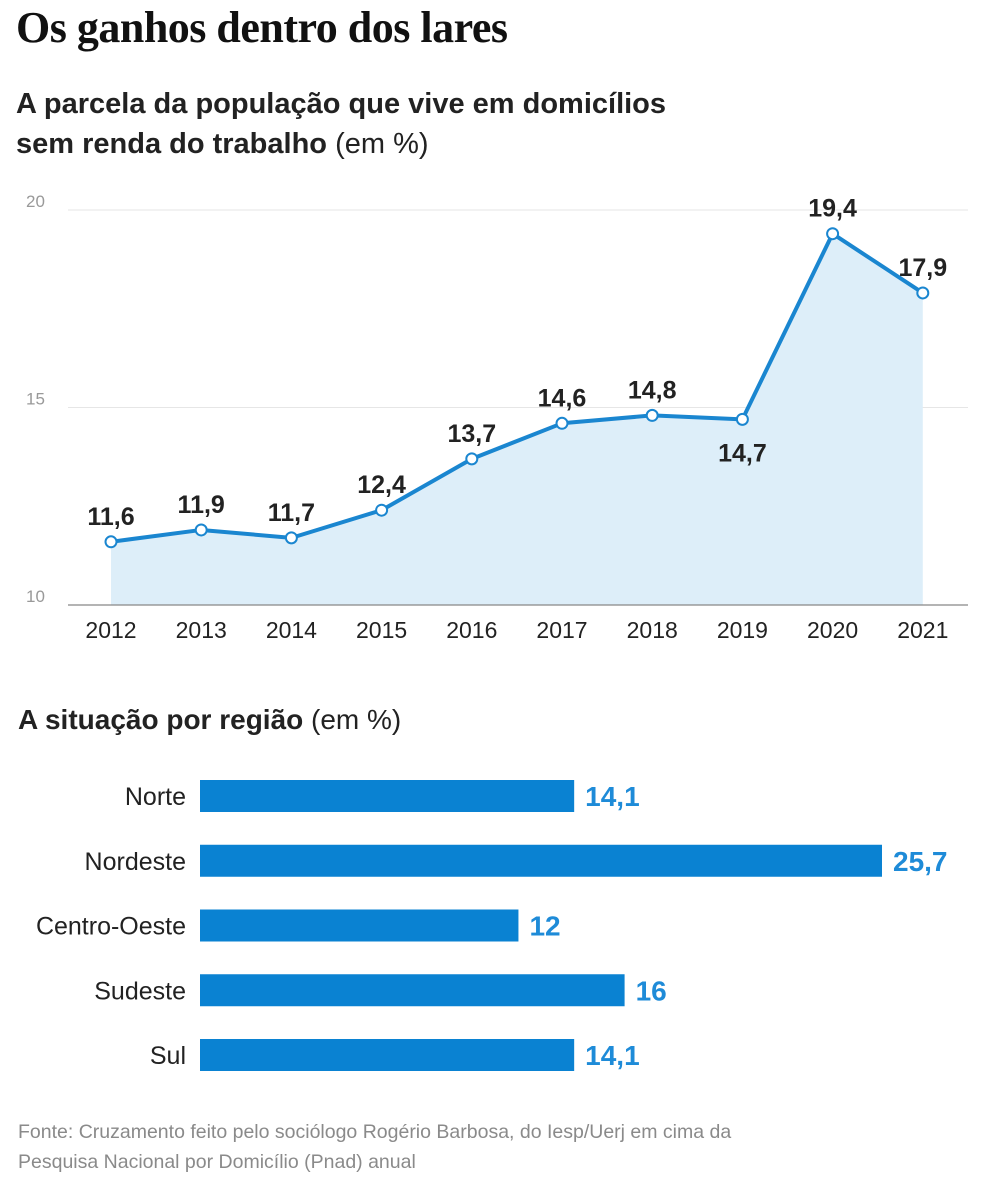 The image size is (984, 1184). Describe the element at coordinates (652, 415) in the screenshot. I see `data-point-2018` at that location.